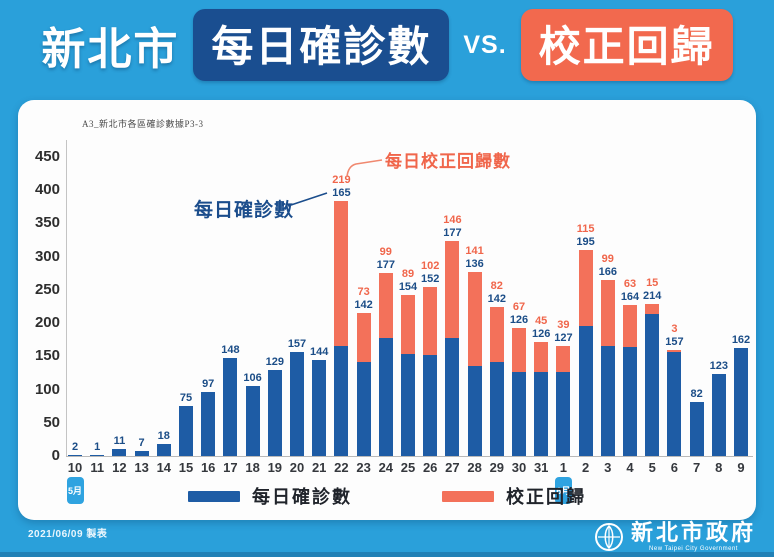 The width and height of the screenshot is (774, 557). I want to click on footer-org-text: 新北市政府 New Taipei City Government, so click(693, 536).